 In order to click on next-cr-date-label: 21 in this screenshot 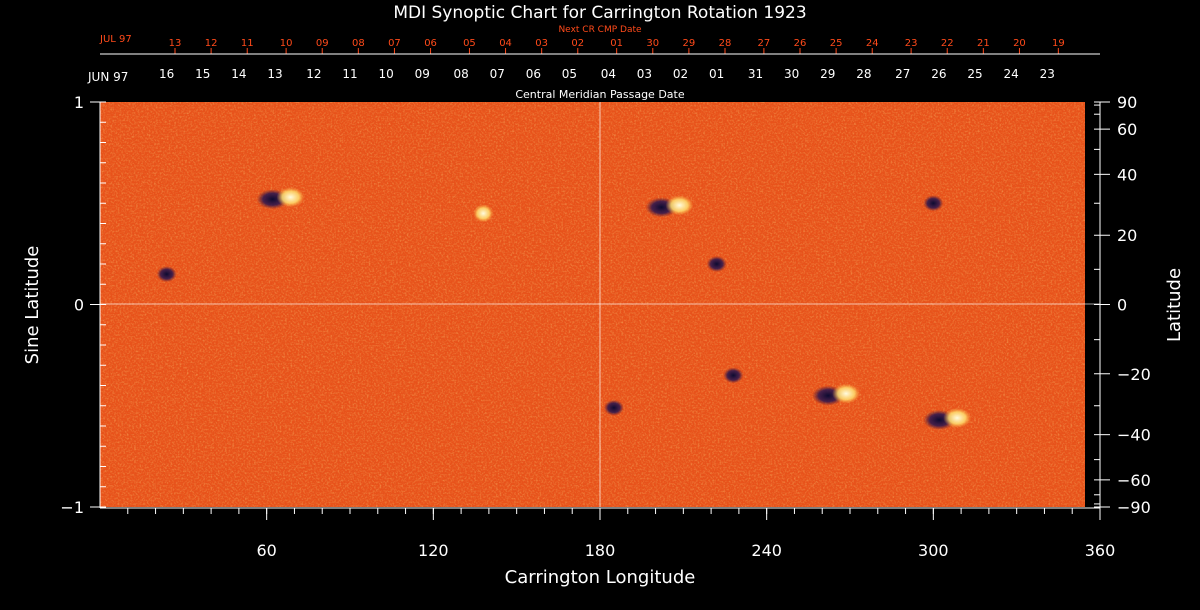, I will do `click(983, 43)`.